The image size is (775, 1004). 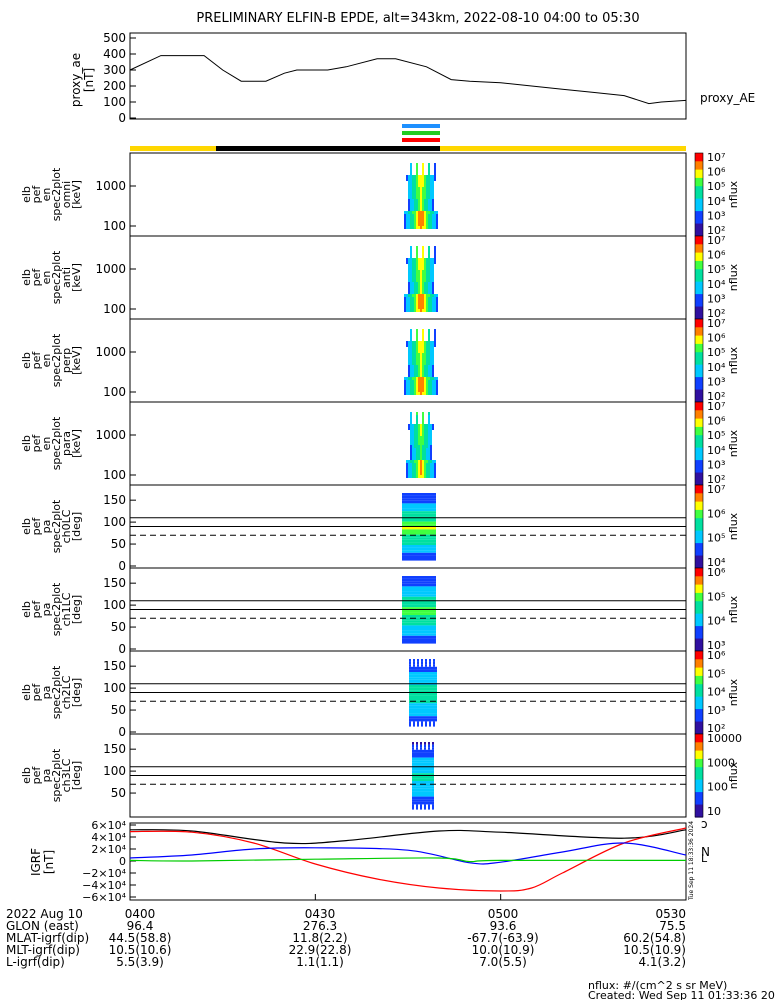 What do you see at coordinates (76, 775) in the screenshot?
I see `panel-ylabel: [deg]` at bounding box center [76, 775].